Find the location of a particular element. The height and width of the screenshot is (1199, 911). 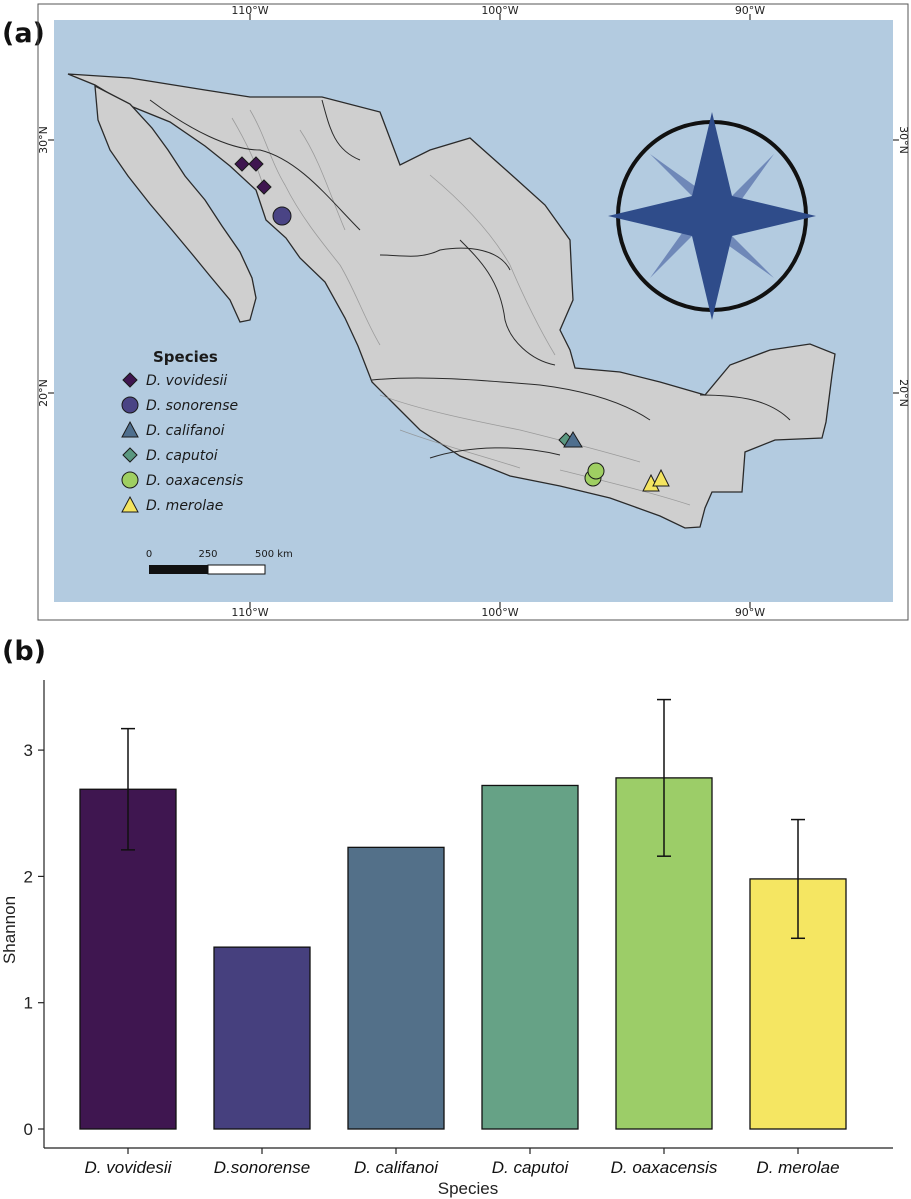

lon-label-top-110: 110°W is located at coordinates (249, 10).